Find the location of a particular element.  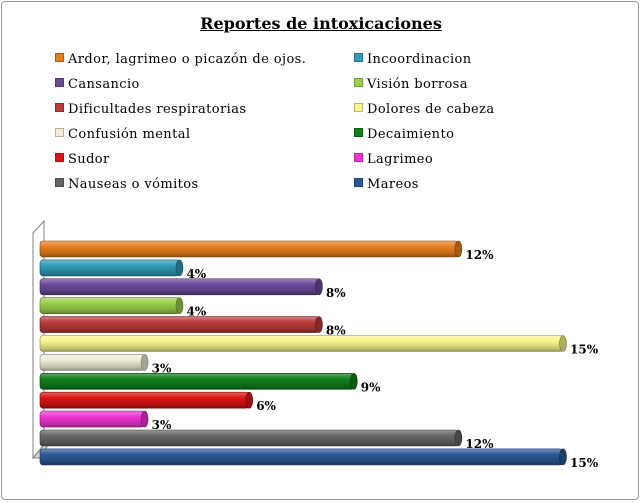

legend-item: Incoordinacion is located at coordinates (413, 60).